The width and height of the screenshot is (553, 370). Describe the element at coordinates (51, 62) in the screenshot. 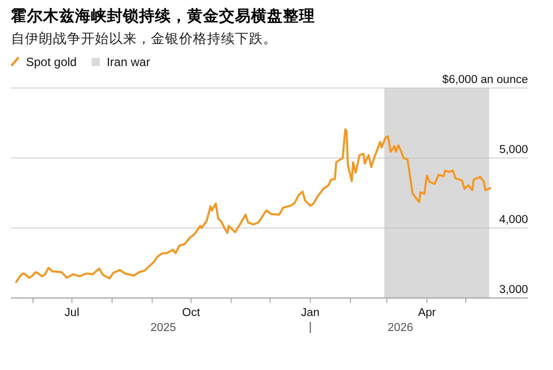

I see `legend-label: Spot gold` at that location.